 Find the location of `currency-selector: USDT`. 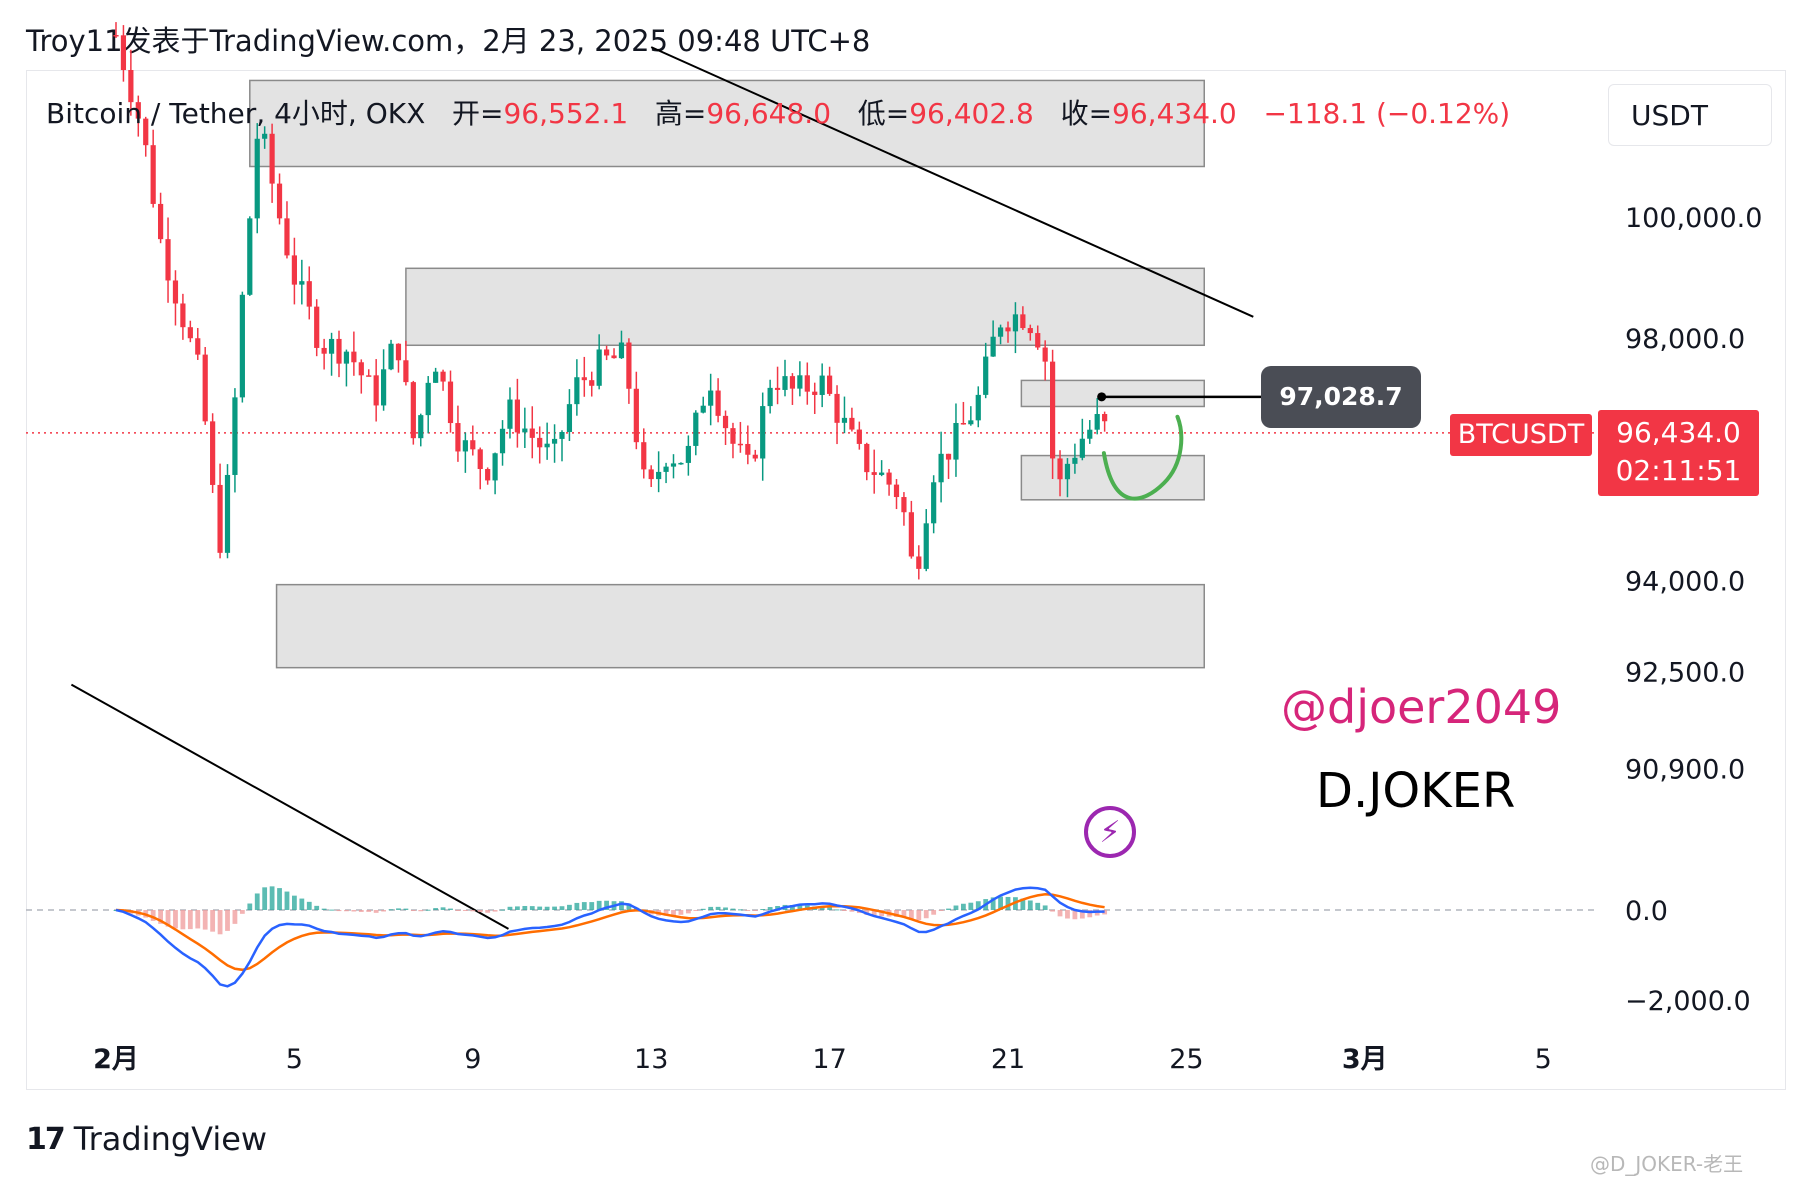

currency-selector: USDT is located at coordinates (1690, 115).